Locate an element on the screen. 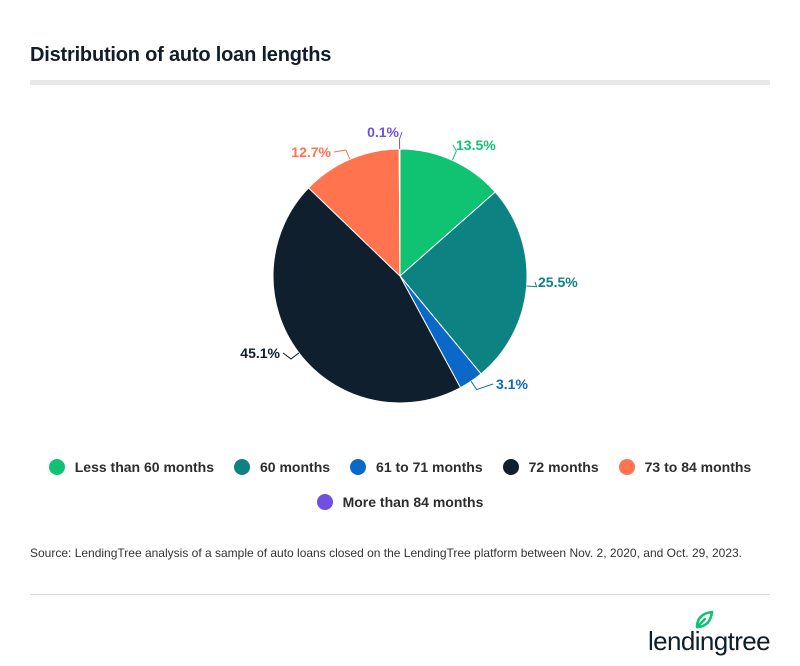  data-label-more-than-84: 0.1% is located at coordinates (383, 132).